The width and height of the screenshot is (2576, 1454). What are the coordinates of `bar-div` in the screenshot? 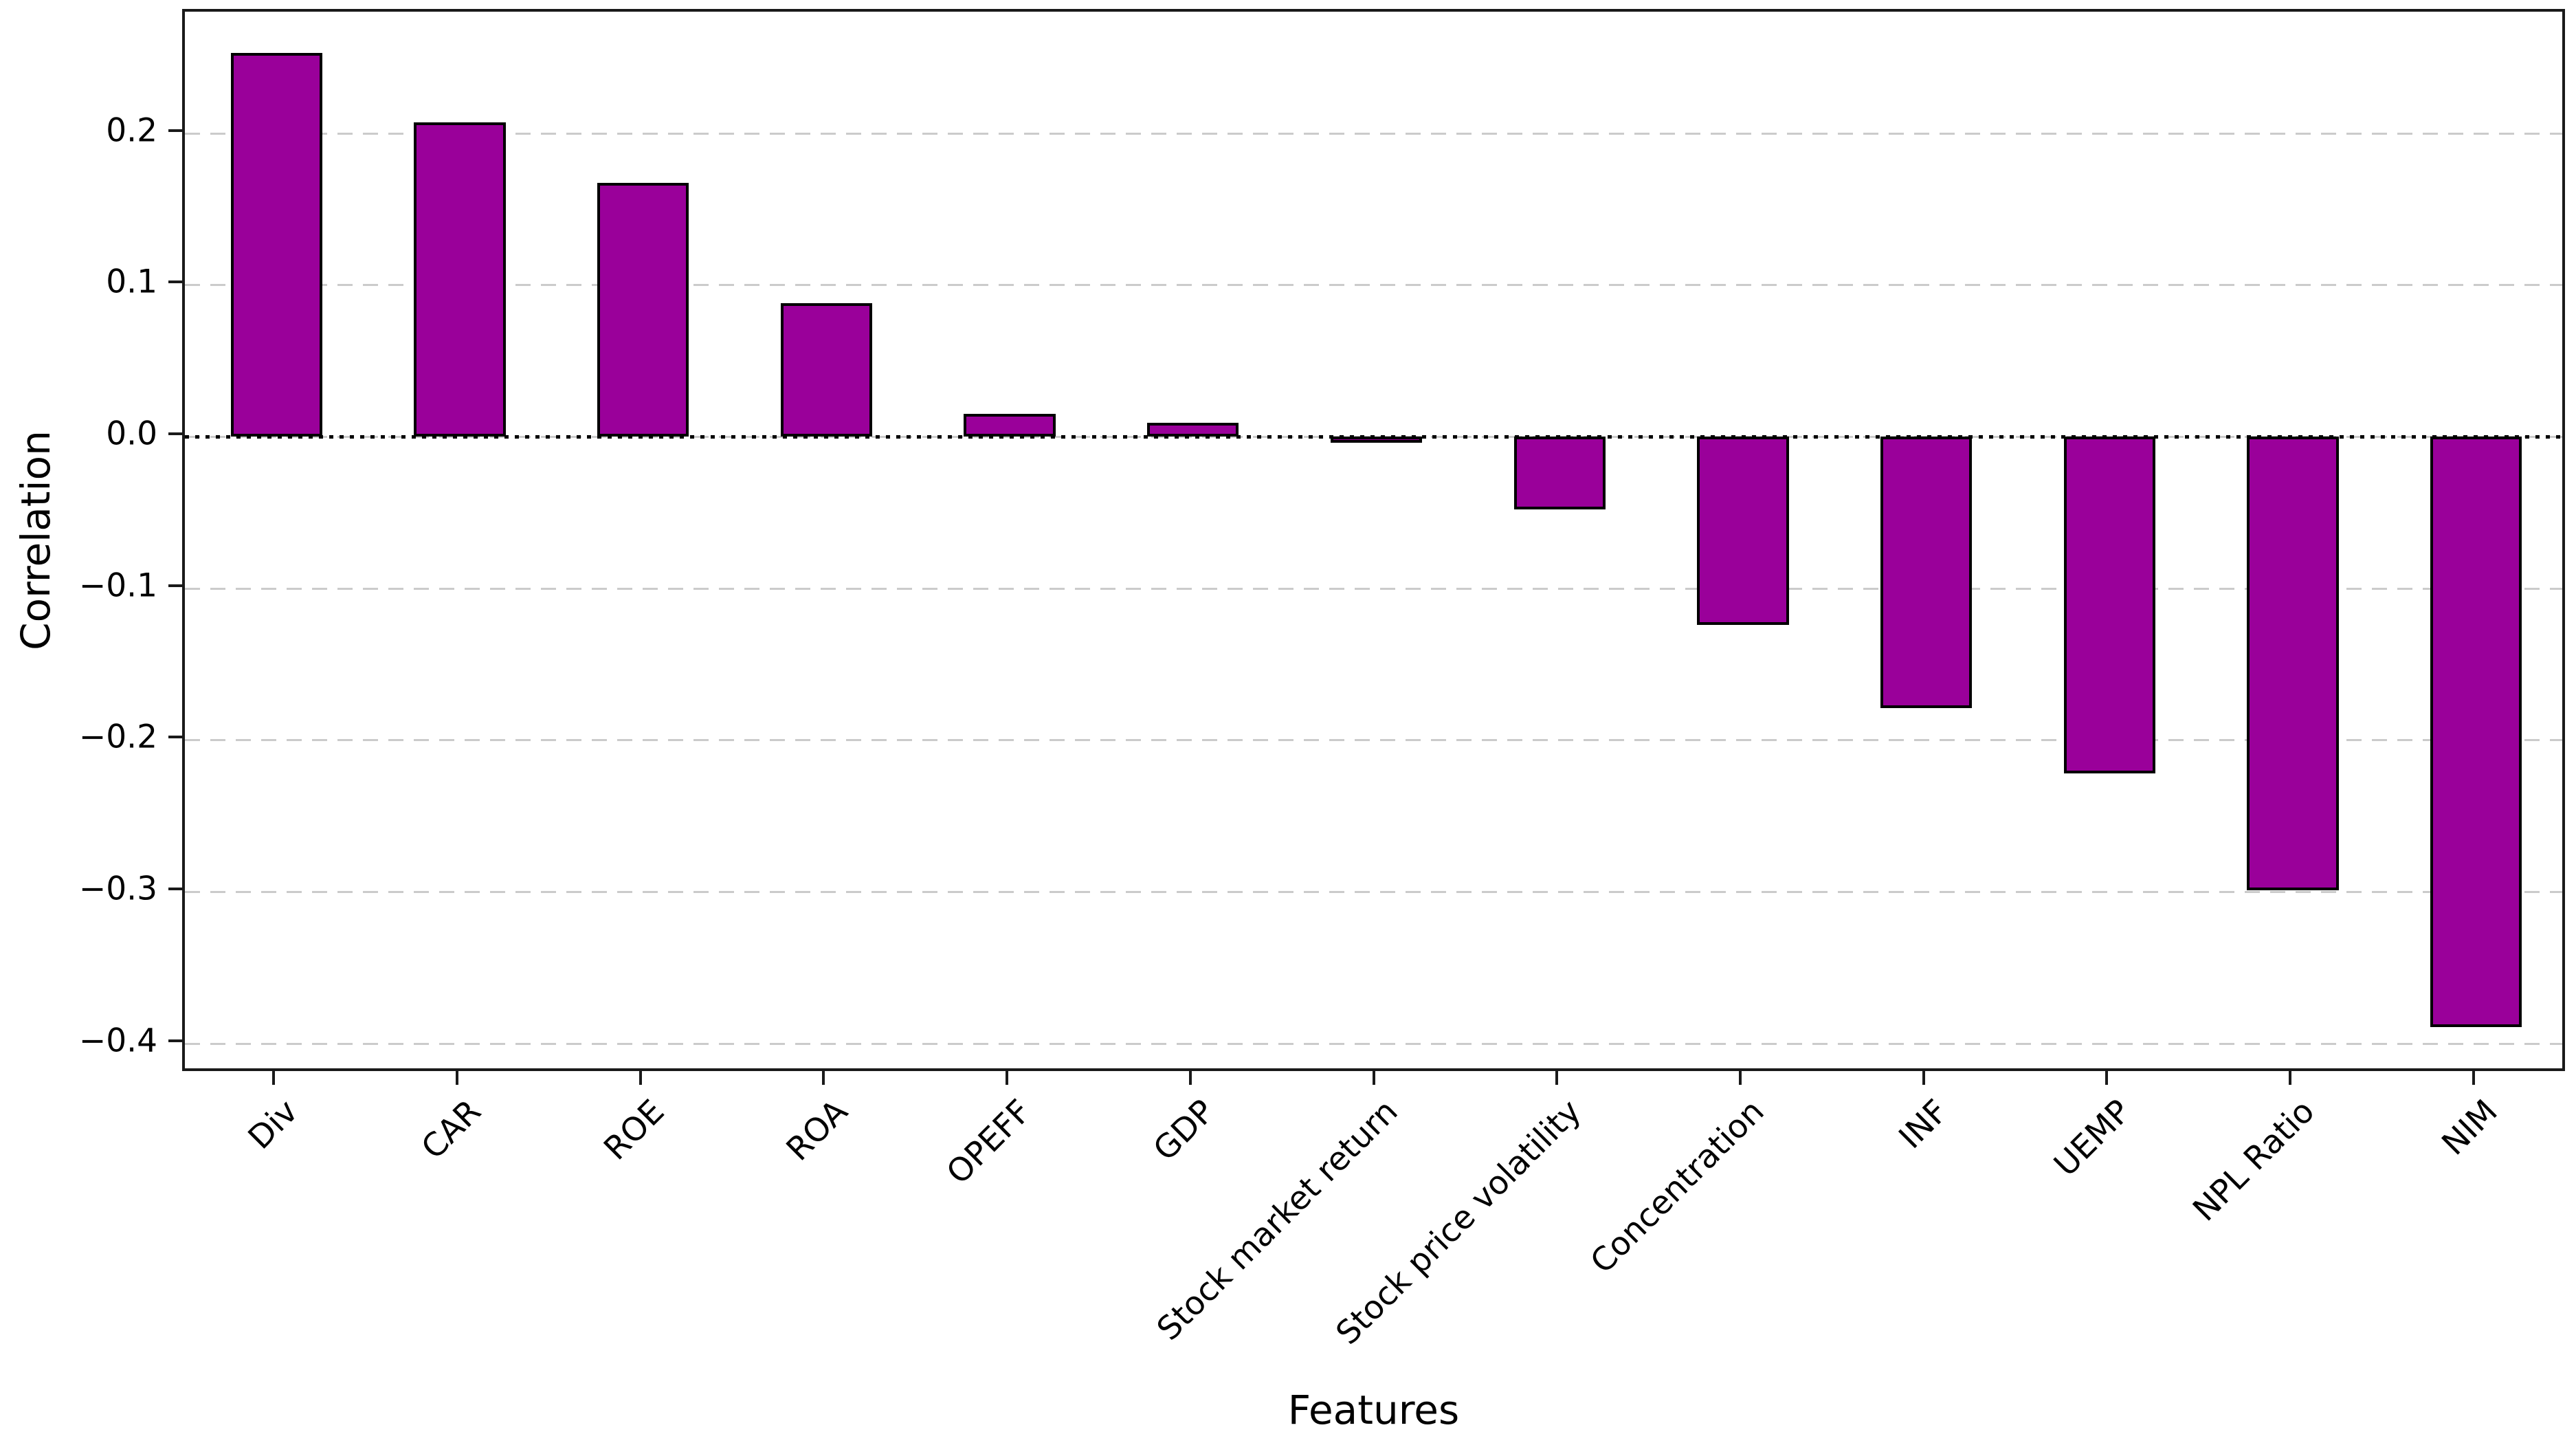 It's located at (276, 244).